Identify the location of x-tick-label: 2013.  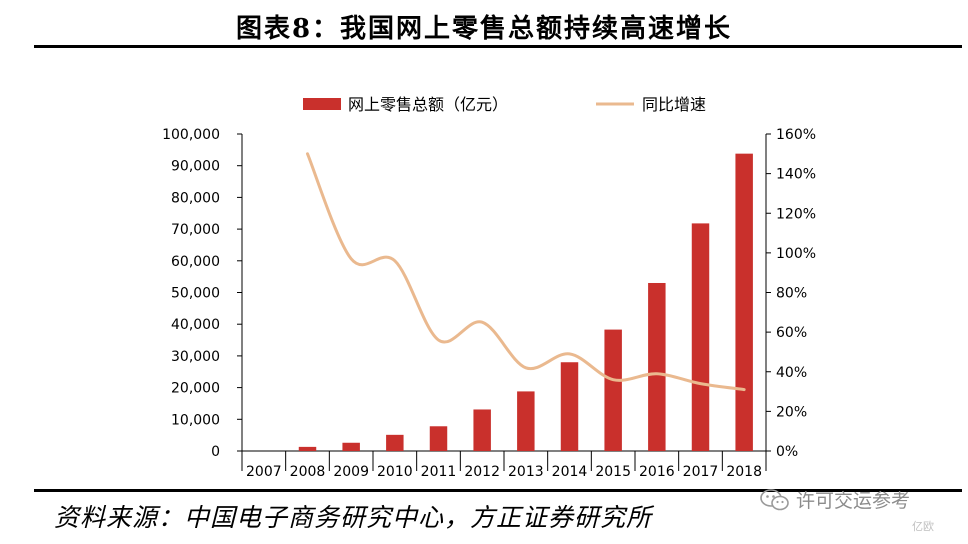
(526, 472).